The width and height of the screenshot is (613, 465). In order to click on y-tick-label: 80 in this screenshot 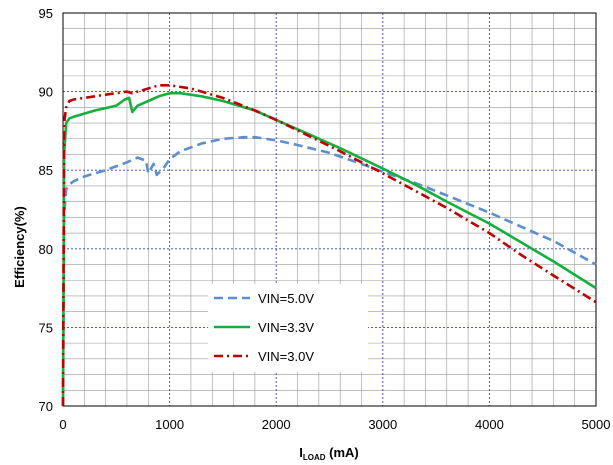, I will do `click(46, 249)`.